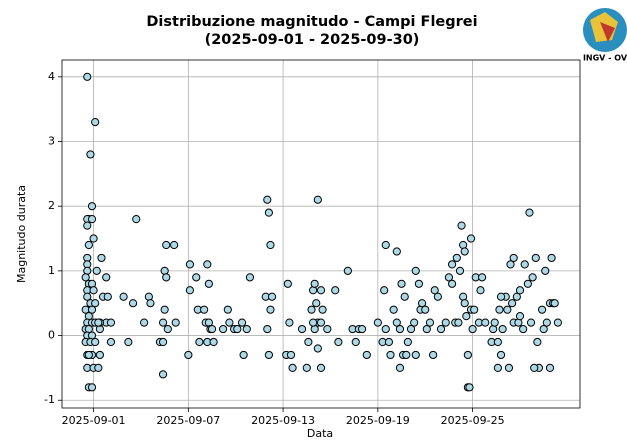 This screenshot has height=441, width=627. What do you see at coordinates (378, 420) in the screenshot?
I see `x-tick-label: 2025-09-19` at bounding box center [378, 420].